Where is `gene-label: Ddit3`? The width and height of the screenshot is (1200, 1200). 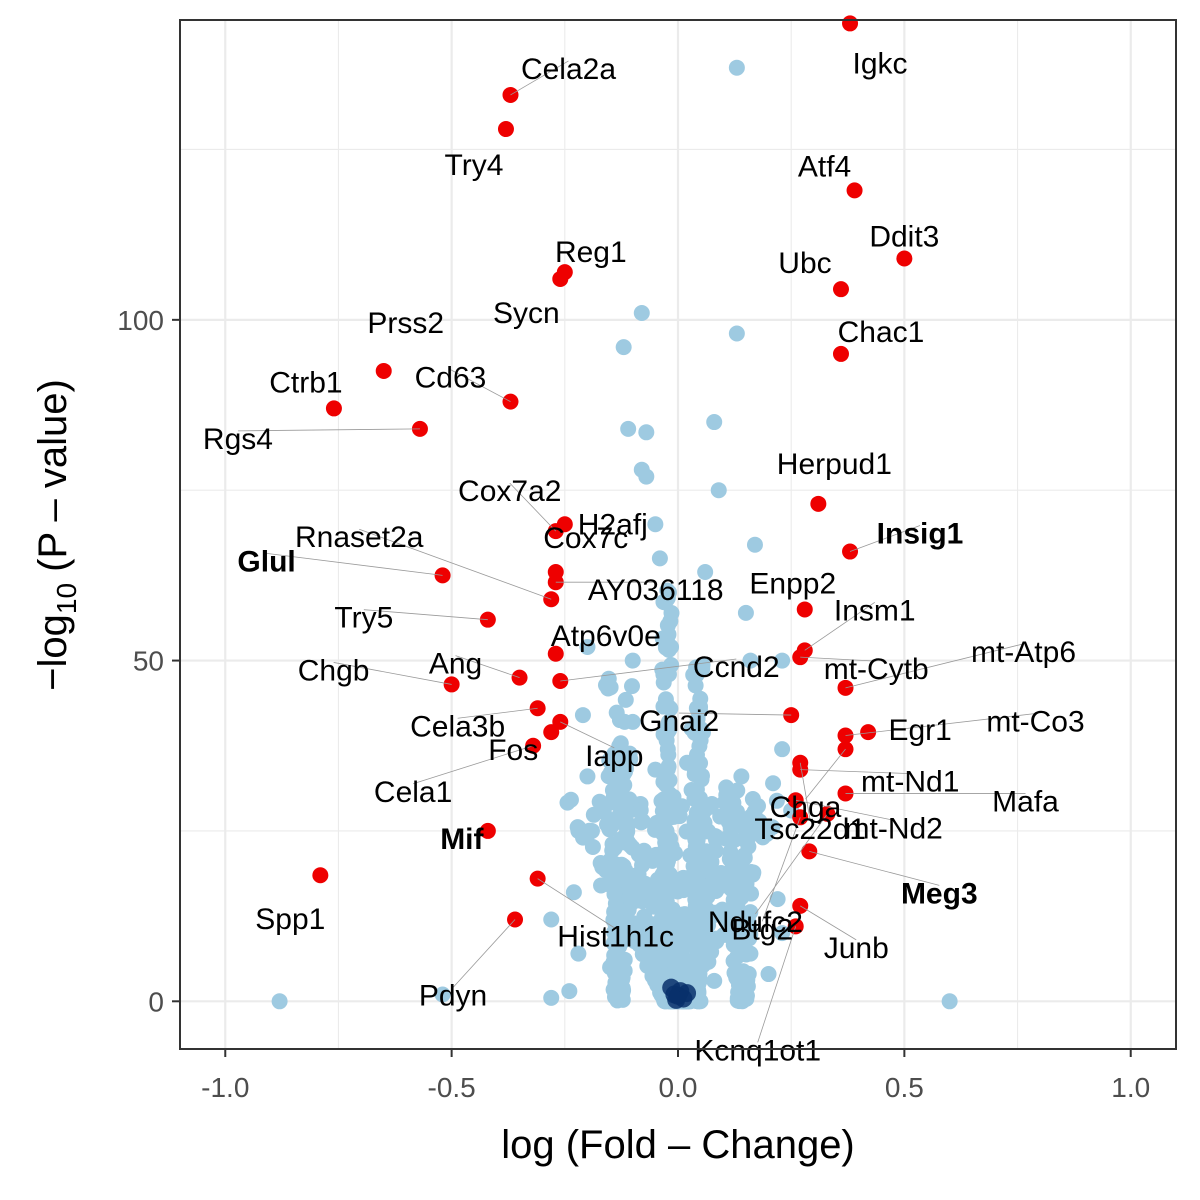 gene-label: Ddit3 is located at coordinates (904, 237).